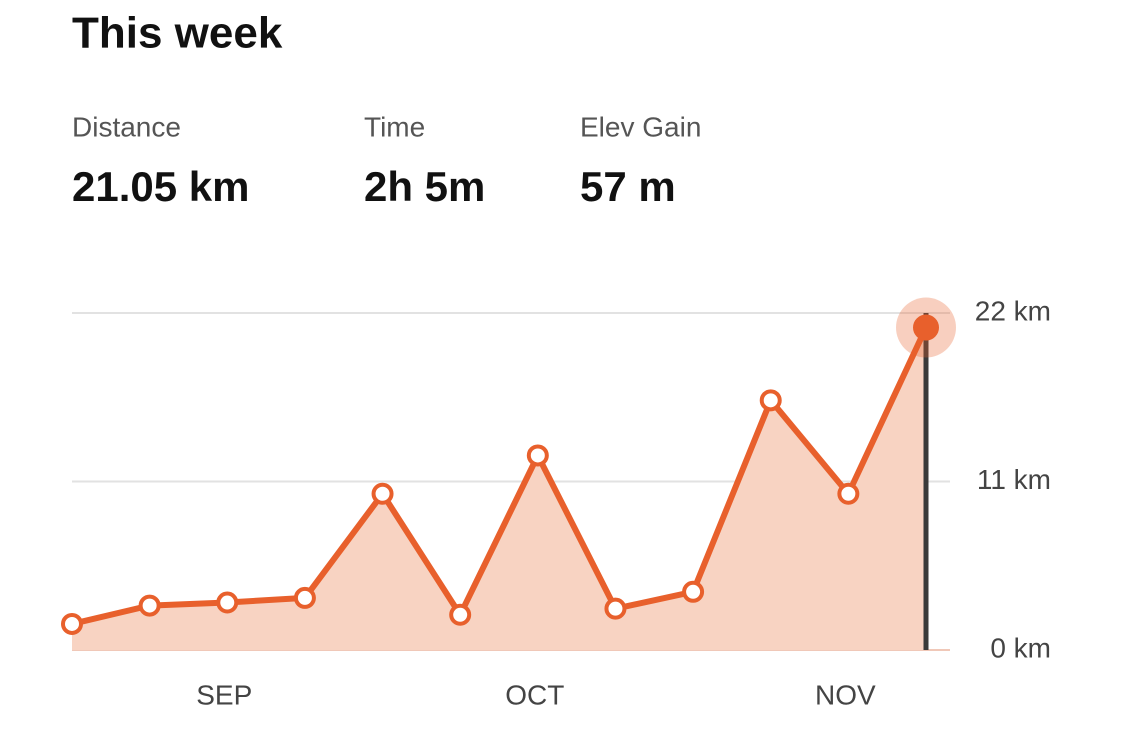 The height and width of the screenshot is (751, 1125). Describe the element at coordinates (394, 126) in the screenshot. I see `stat-label: Time` at that location.